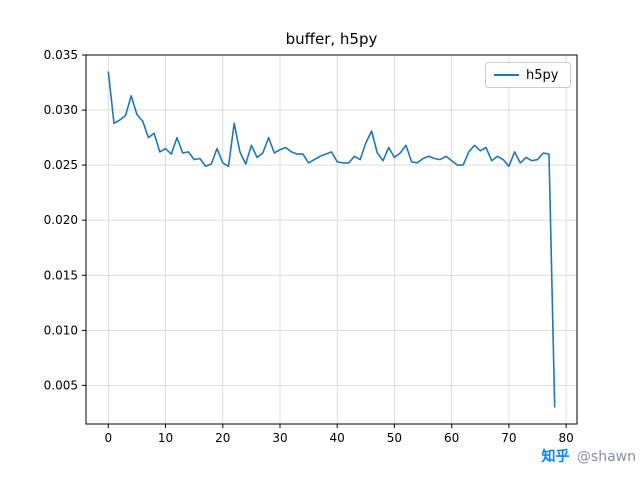 This screenshot has width=640, height=480. I want to click on svg-text: 0.015, so click(61, 275).